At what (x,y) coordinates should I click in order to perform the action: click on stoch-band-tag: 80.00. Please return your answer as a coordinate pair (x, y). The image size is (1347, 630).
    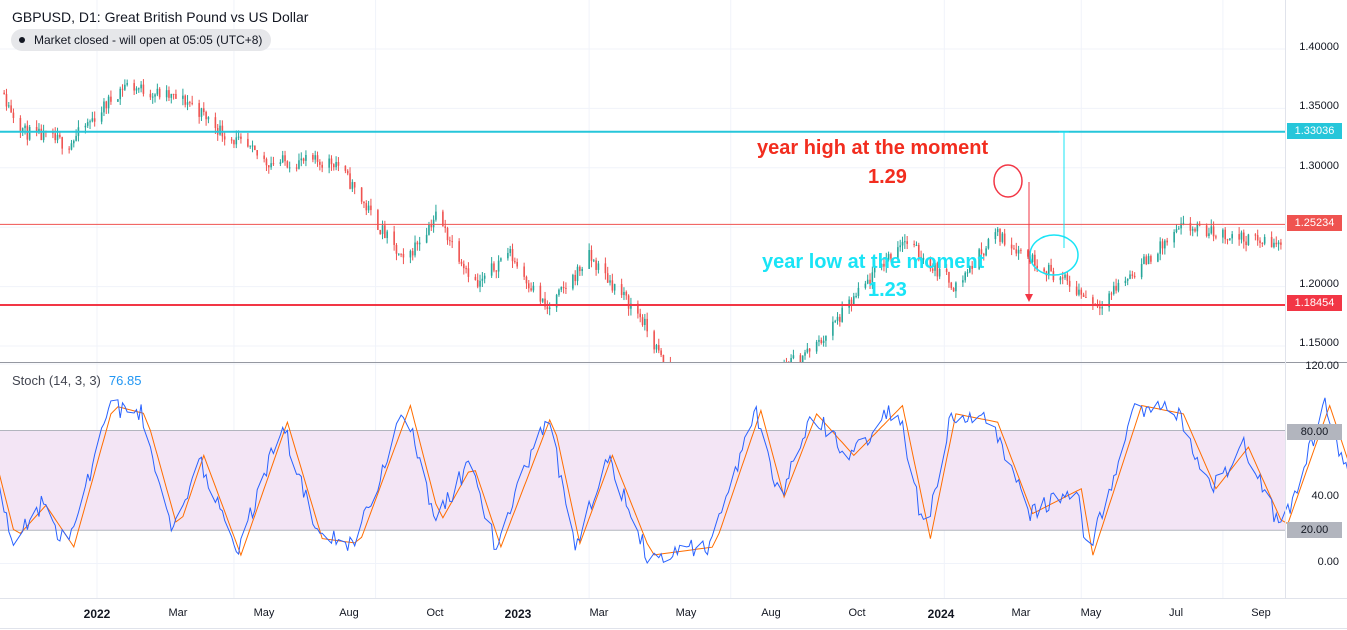
    Looking at the image, I should click on (1314, 432).